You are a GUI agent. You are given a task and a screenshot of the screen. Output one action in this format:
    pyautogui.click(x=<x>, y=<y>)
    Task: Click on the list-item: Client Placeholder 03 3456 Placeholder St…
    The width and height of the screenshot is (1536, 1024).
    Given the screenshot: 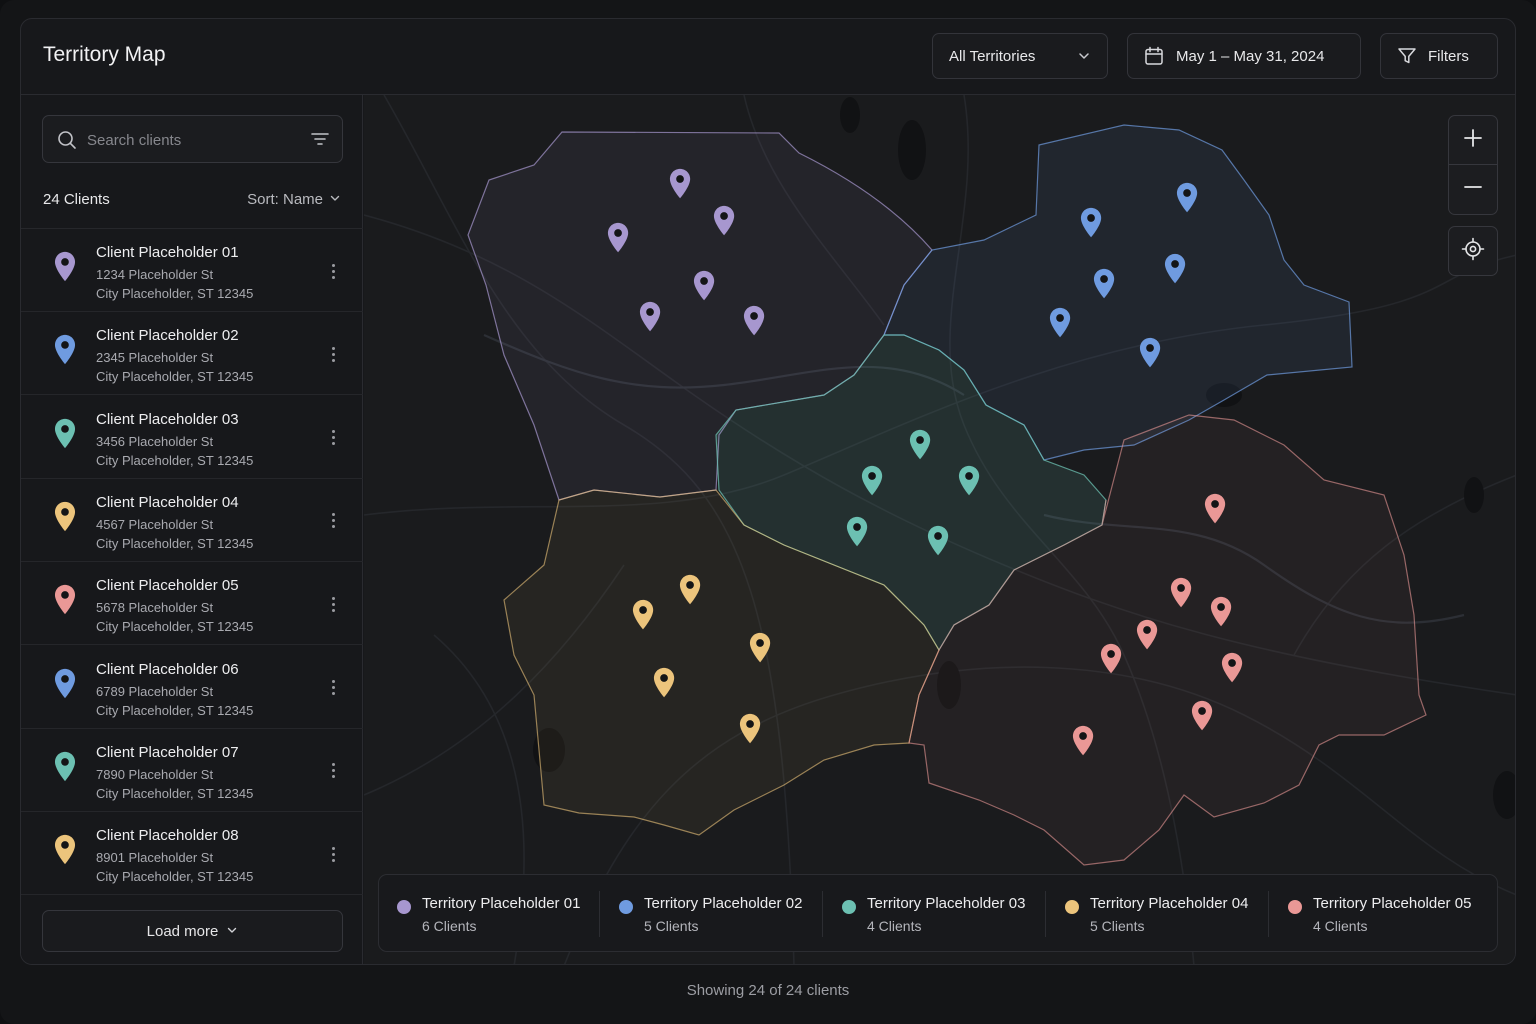 What is the action you would take?
    pyautogui.click(x=192, y=437)
    